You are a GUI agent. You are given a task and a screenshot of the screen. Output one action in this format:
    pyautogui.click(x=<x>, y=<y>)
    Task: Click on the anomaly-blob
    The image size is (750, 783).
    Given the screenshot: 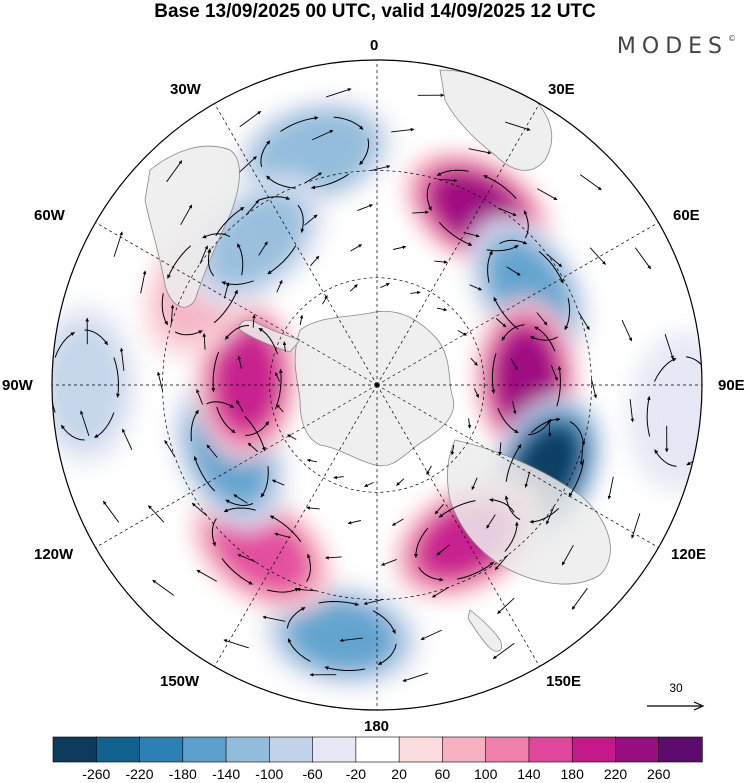 What is the action you would take?
    pyautogui.click(x=88, y=385)
    